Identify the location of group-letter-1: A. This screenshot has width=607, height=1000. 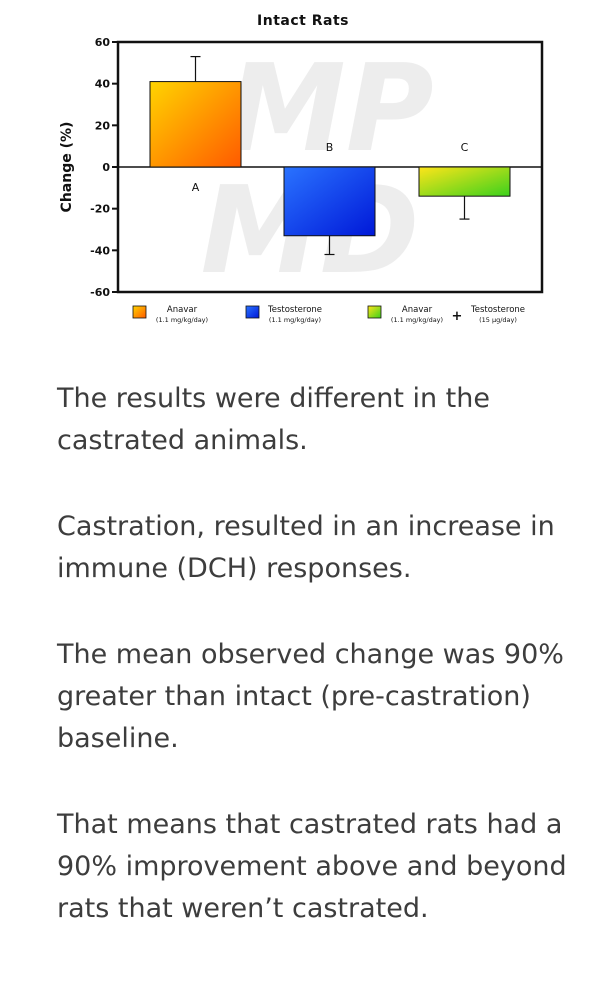
(196, 187).